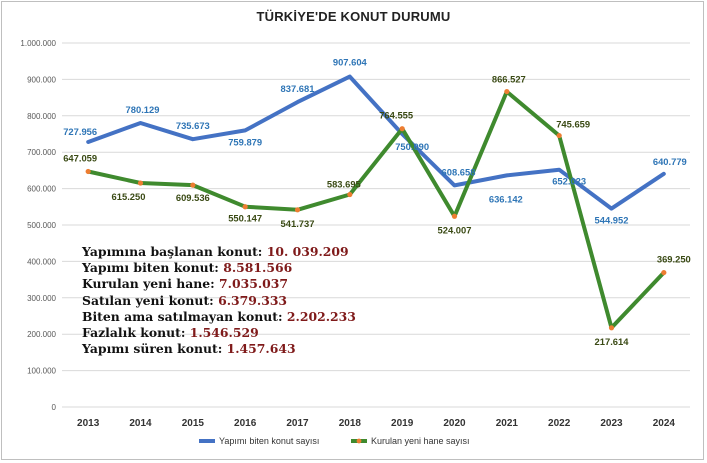 This screenshot has width=707, height=463. Describe the element at coordinates (88, 423) in the screenshot. I see `x-tick-label: 2013` at that location.